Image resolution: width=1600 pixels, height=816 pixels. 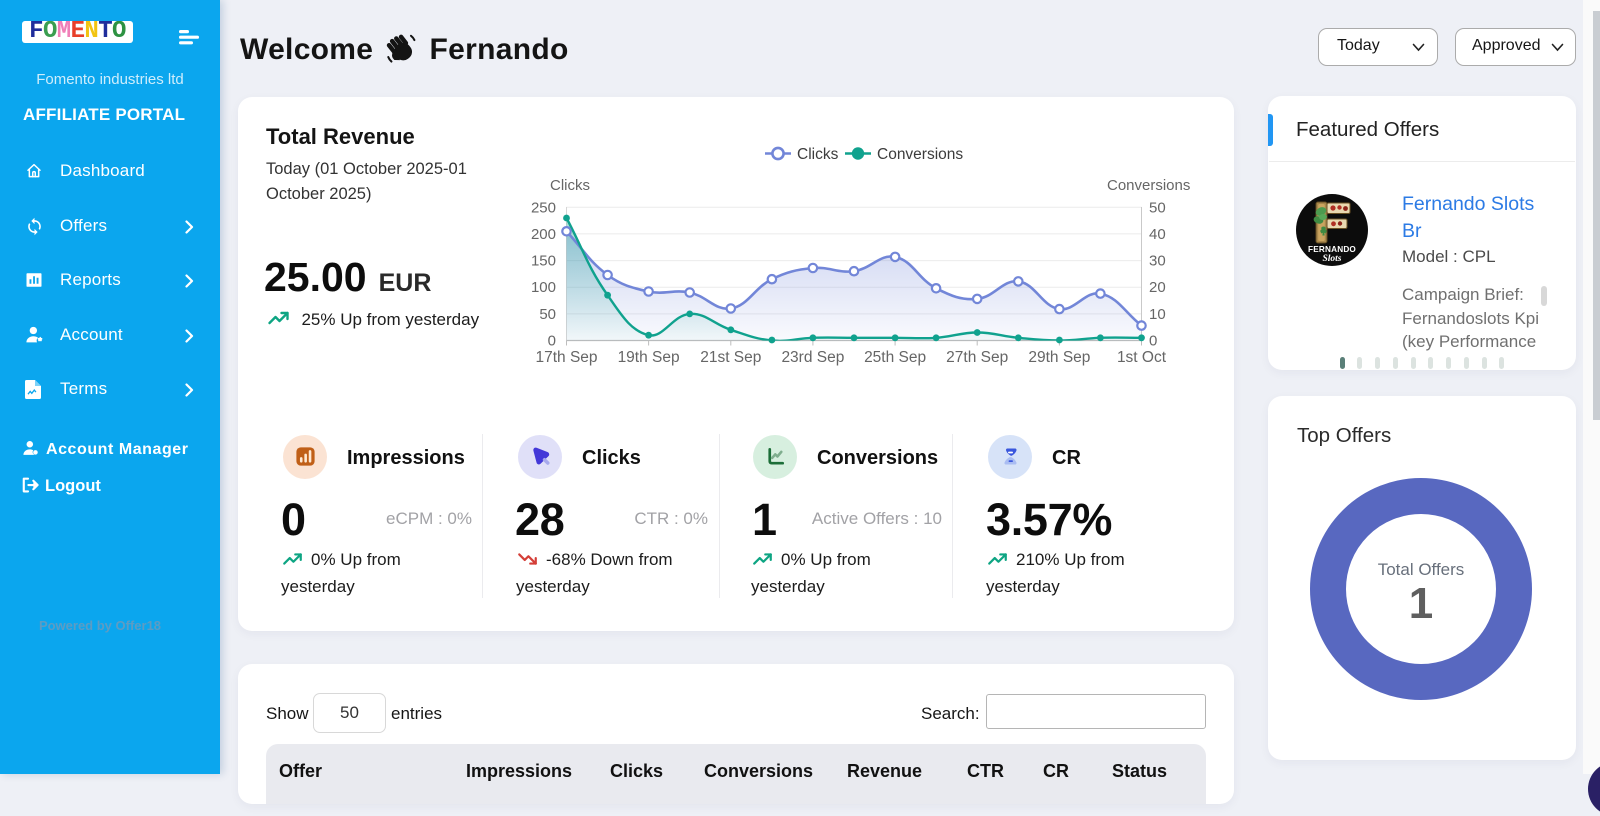 What do you see at coordinates (543, 287) in the screenshot?
I see `svg-text: 100` at bounding box center [543, 287].